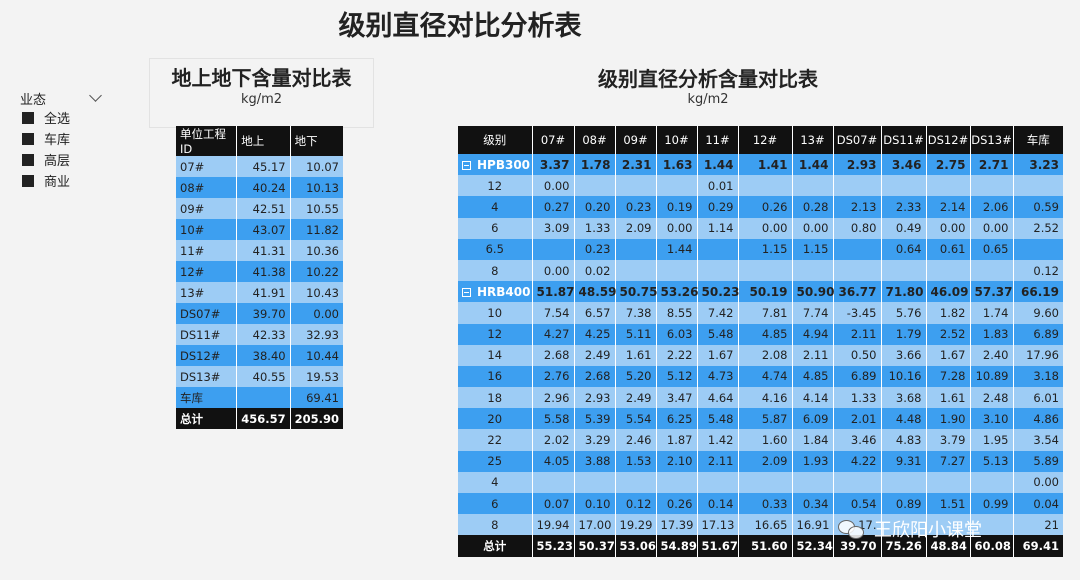 The width and height of the screenshot is (1080, 580). Describe the element at coordinates (992, 376) in the screenshot. I see `table-cell: 10.89` at that location.